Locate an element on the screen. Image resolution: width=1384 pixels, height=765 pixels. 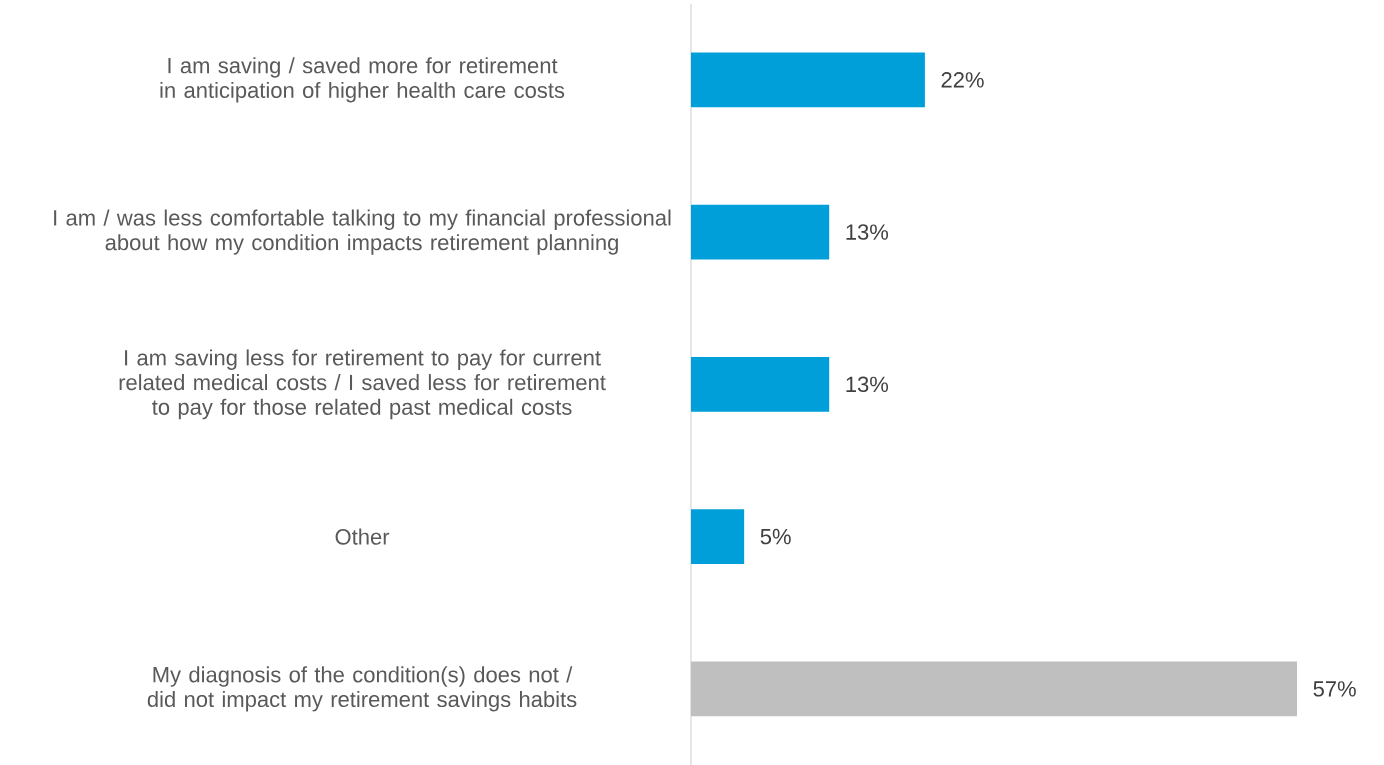
data-label: 5% is located at coordinates (775, 536).